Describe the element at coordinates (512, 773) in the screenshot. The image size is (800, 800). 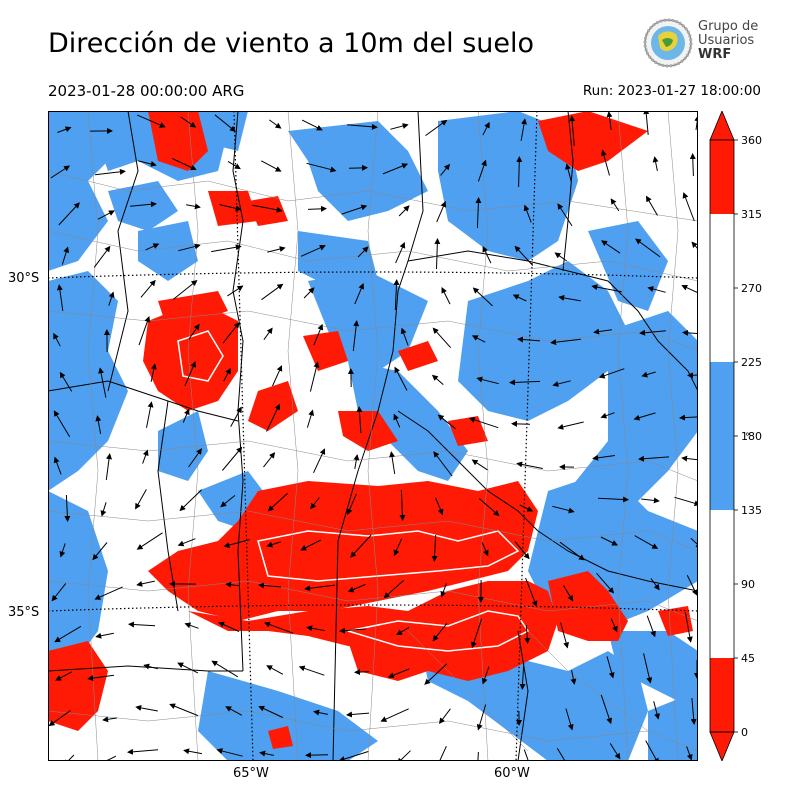
I see `lon-label-60w: 60°W` at that location.